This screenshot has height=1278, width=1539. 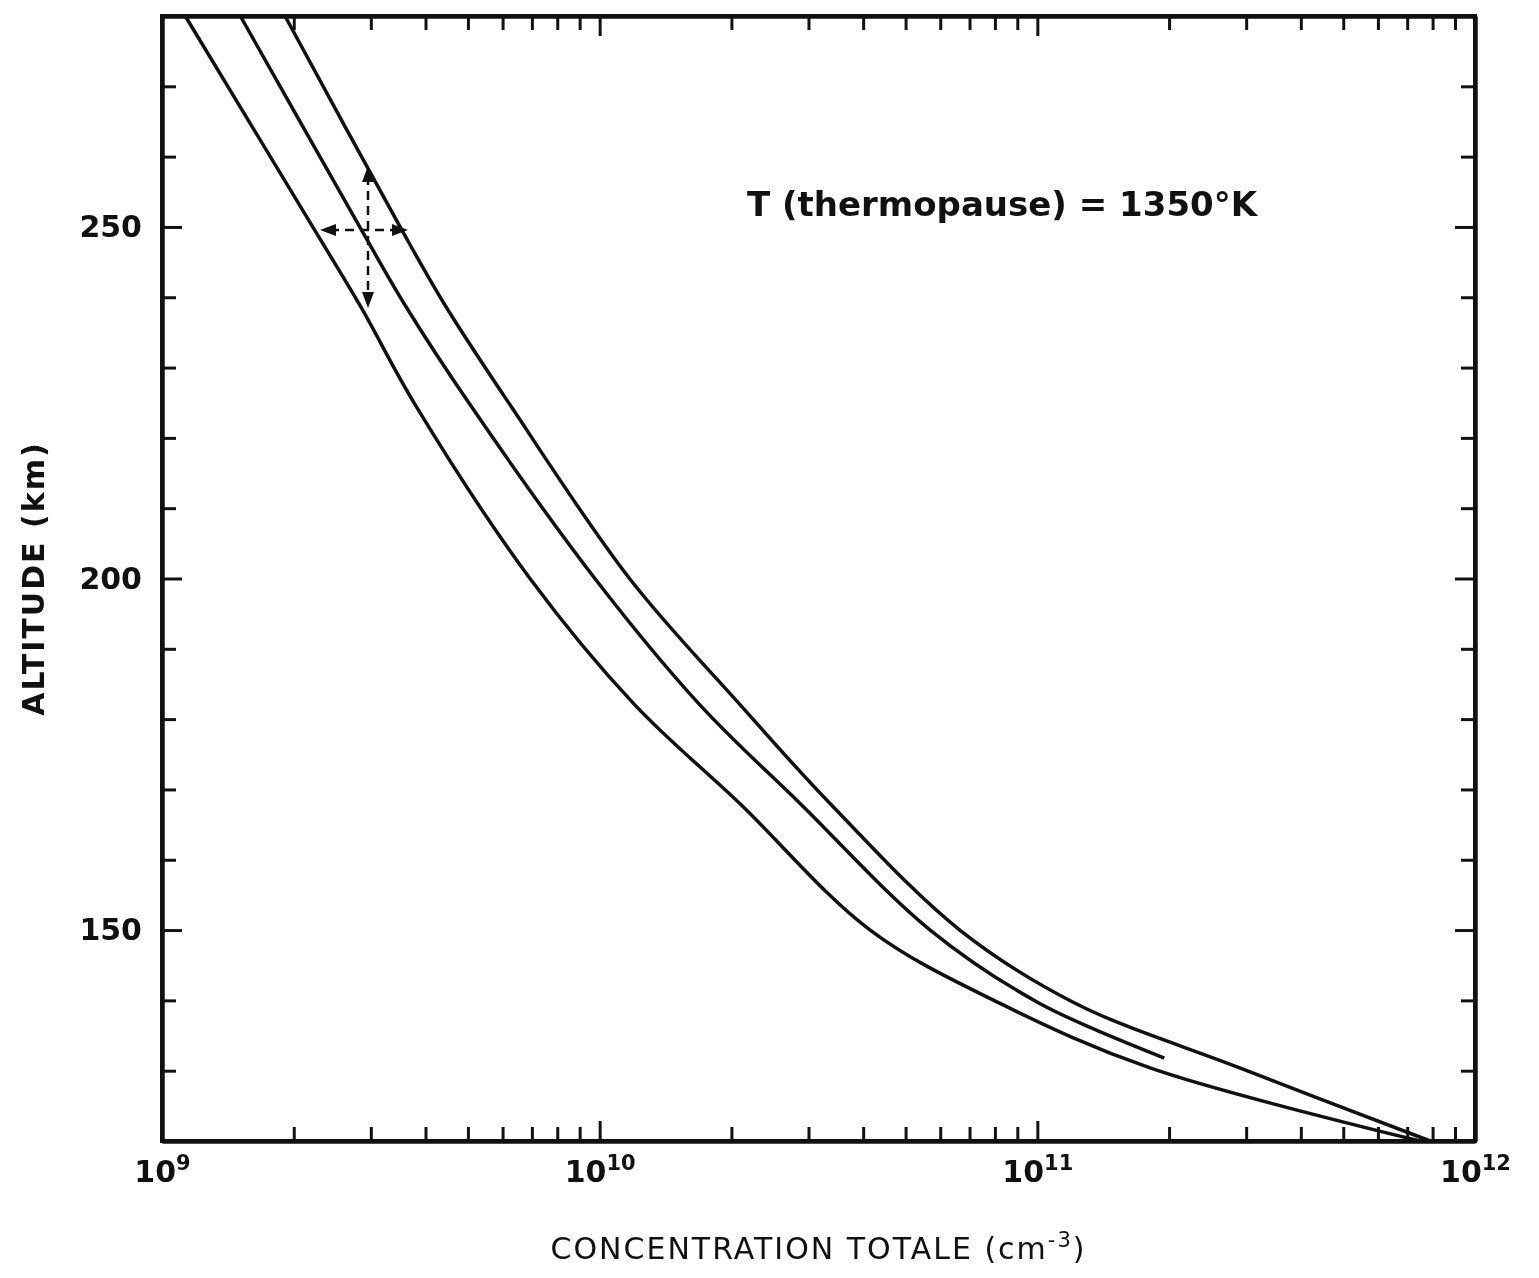 What do you see at coordinates (33, 578) in the screenshot?
I see `y-axis-title: ALTITUDE (km)` at bounding box center [33, 578].